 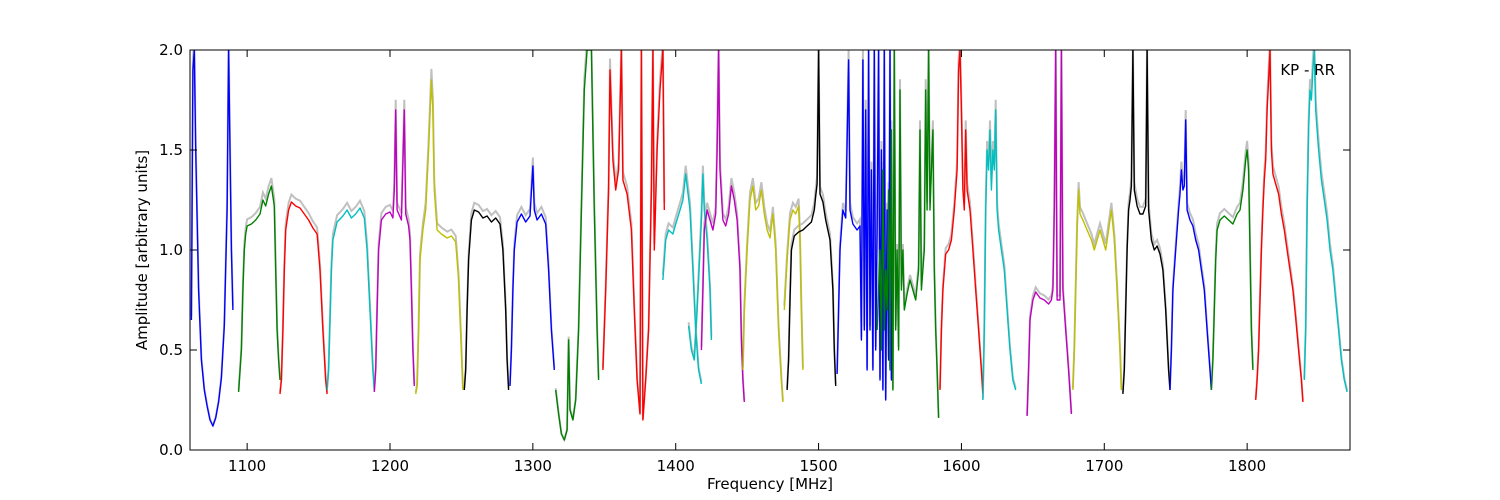 What do you see at coordinates (247, 466) in the screenshot?
I see `x-tick-label: 1100` at bounding box center [247, 466].